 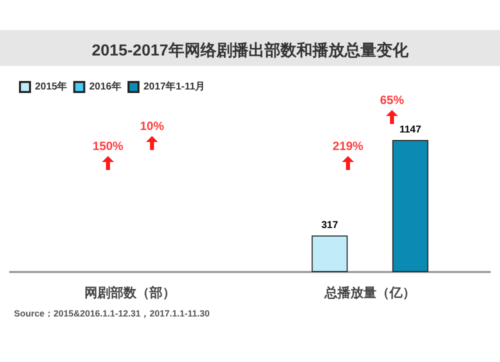 What do you see at coordinates (152, 126) in the screenshot?
I see `text: 10%` at bounding box center [152, 126].